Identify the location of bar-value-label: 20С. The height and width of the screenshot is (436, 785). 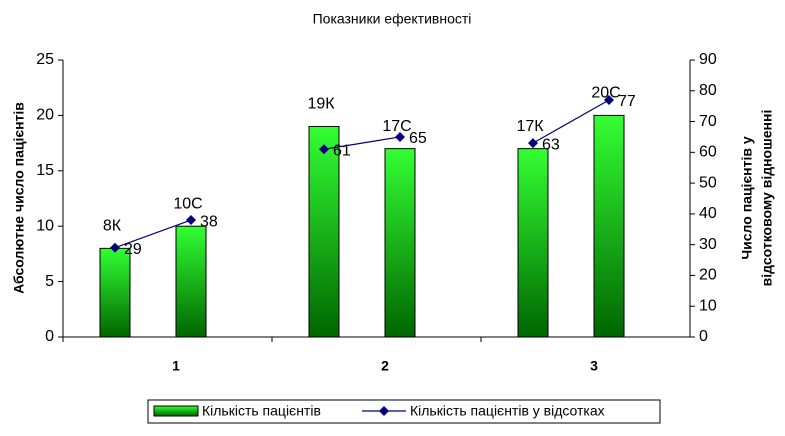
(605, 93).